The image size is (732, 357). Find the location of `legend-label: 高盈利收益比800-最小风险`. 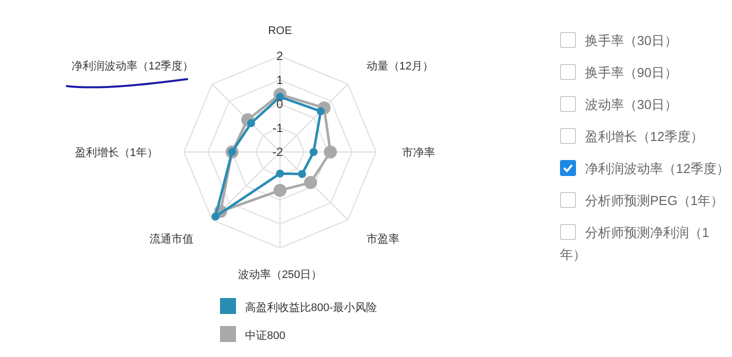

legend-label: 高盈利收益比800-最小风险 is located at coordinates (311, 307).